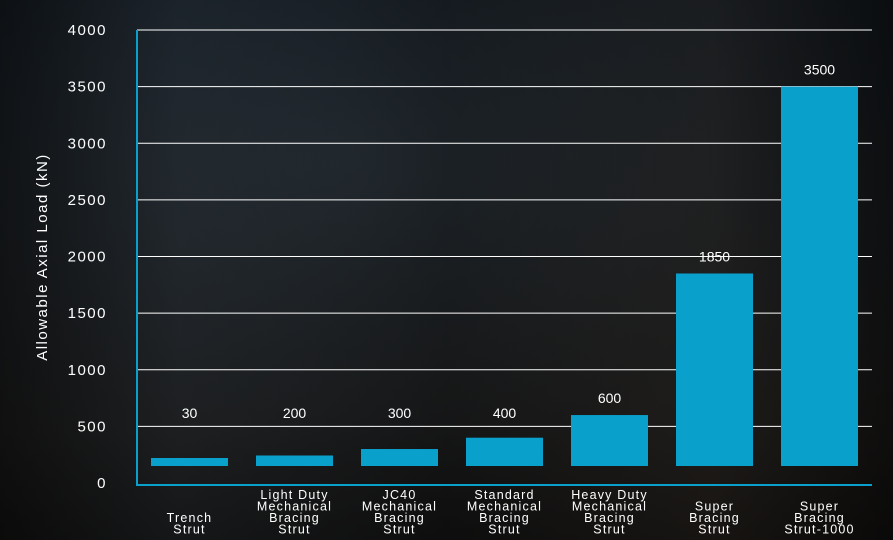 The height and width of the screenshot is (540, 893). What do you see at coordinates (102, 483) in the screenshot?
I see `y-tick-label: 0` at bounding box center [102, 483].